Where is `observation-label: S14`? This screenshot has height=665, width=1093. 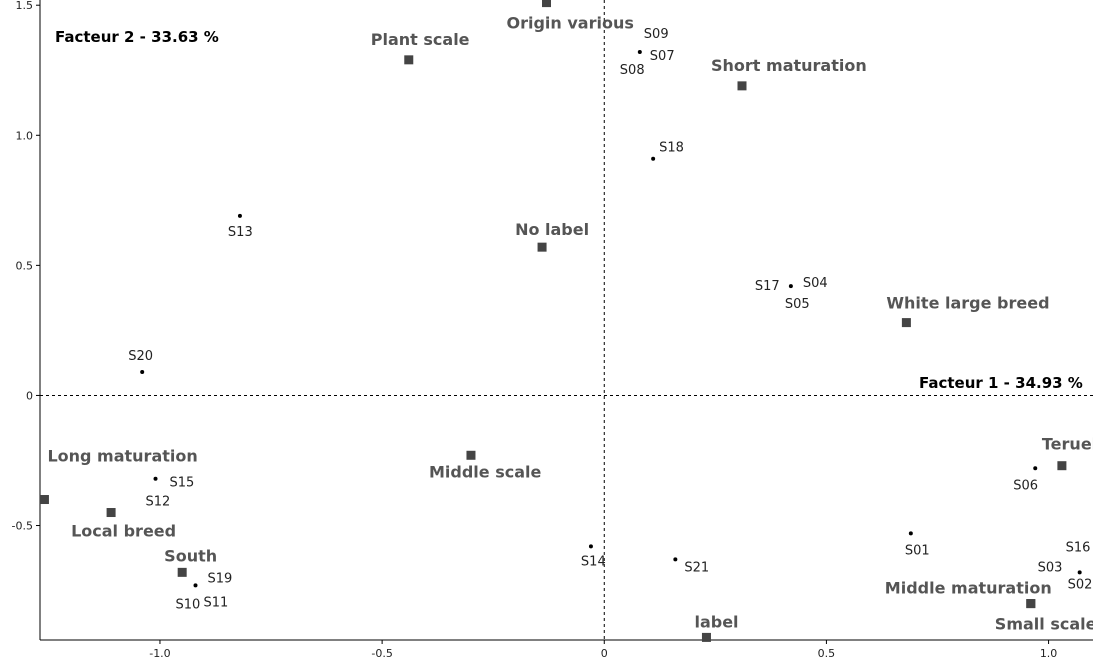
observation-label: S14 is located at coordinates (593, 561).